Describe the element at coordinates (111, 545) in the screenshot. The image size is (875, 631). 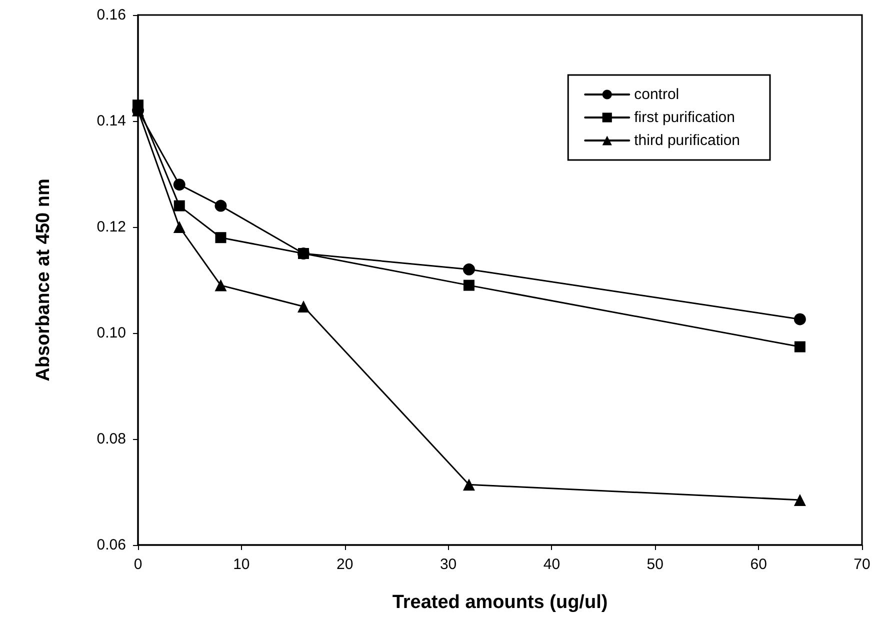
I see `y-tick-label: 0.06` at that location.